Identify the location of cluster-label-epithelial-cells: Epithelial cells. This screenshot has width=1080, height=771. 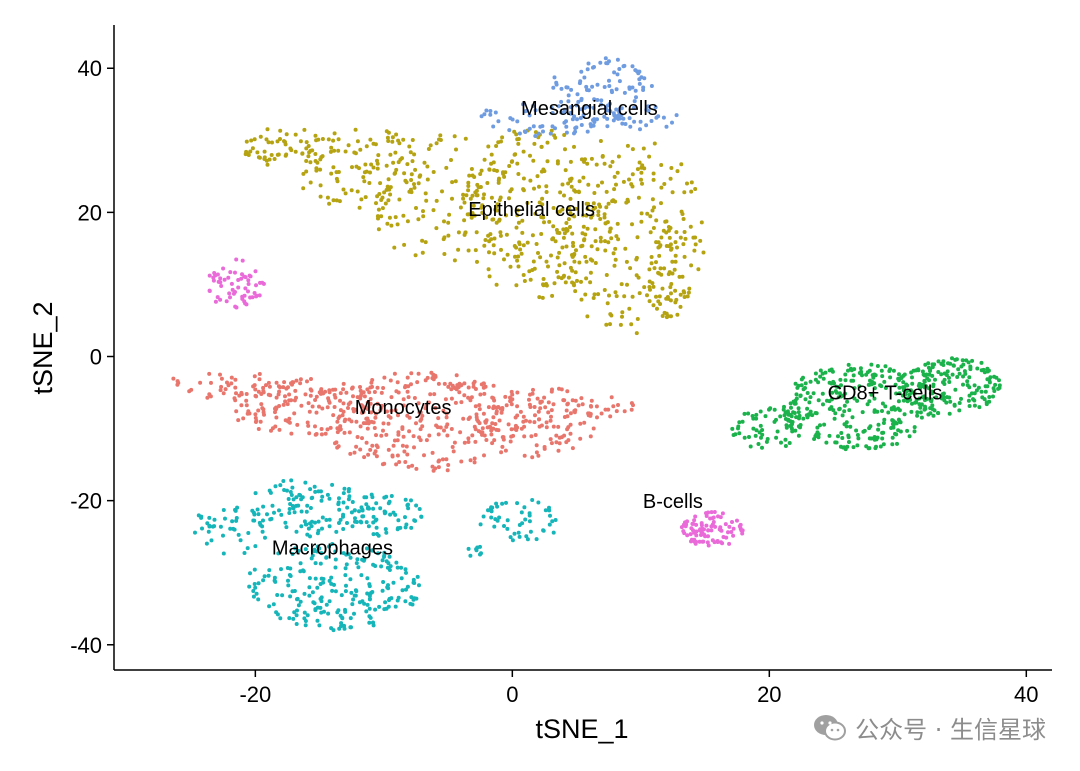
(531, 210).